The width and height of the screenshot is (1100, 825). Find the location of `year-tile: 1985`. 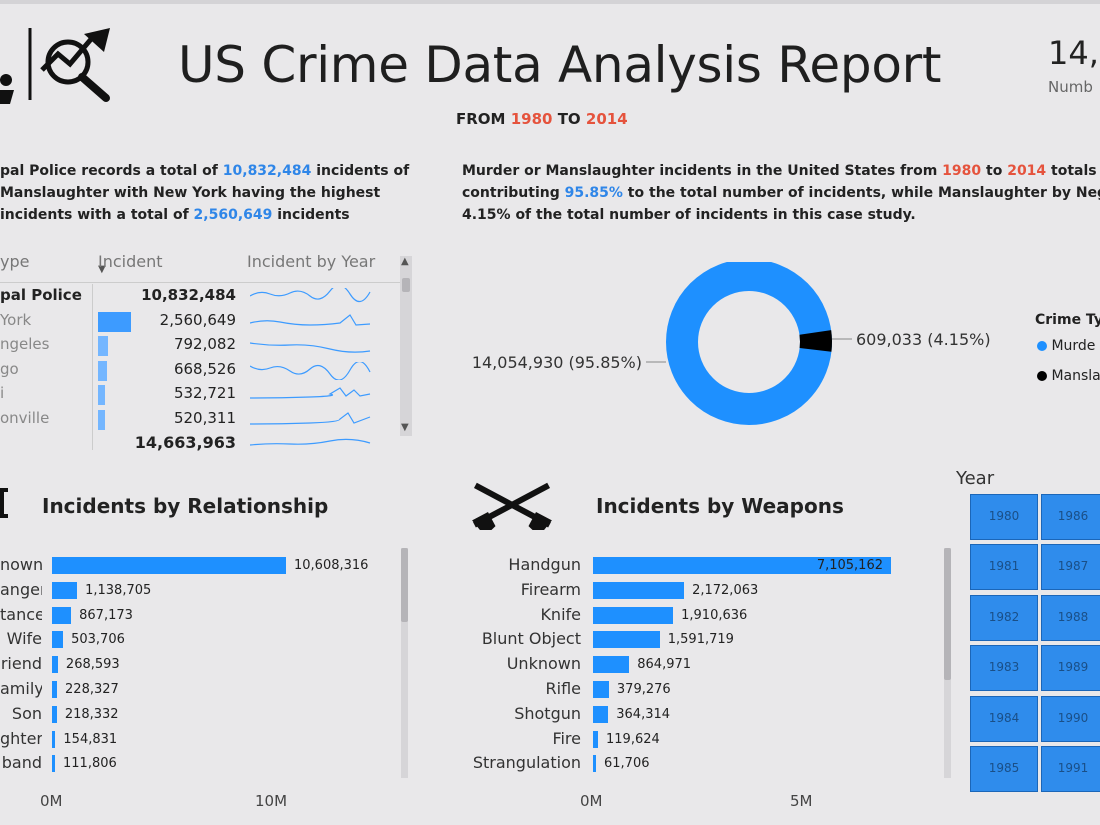

year-tile: 1985 is located at coordinates (1004, 769).